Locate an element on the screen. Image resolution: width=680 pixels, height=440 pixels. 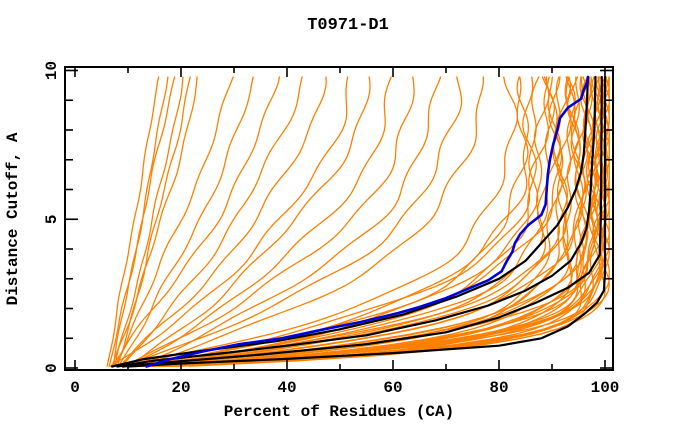
x-tick-label: 80 is located at coordinates (498, 388).